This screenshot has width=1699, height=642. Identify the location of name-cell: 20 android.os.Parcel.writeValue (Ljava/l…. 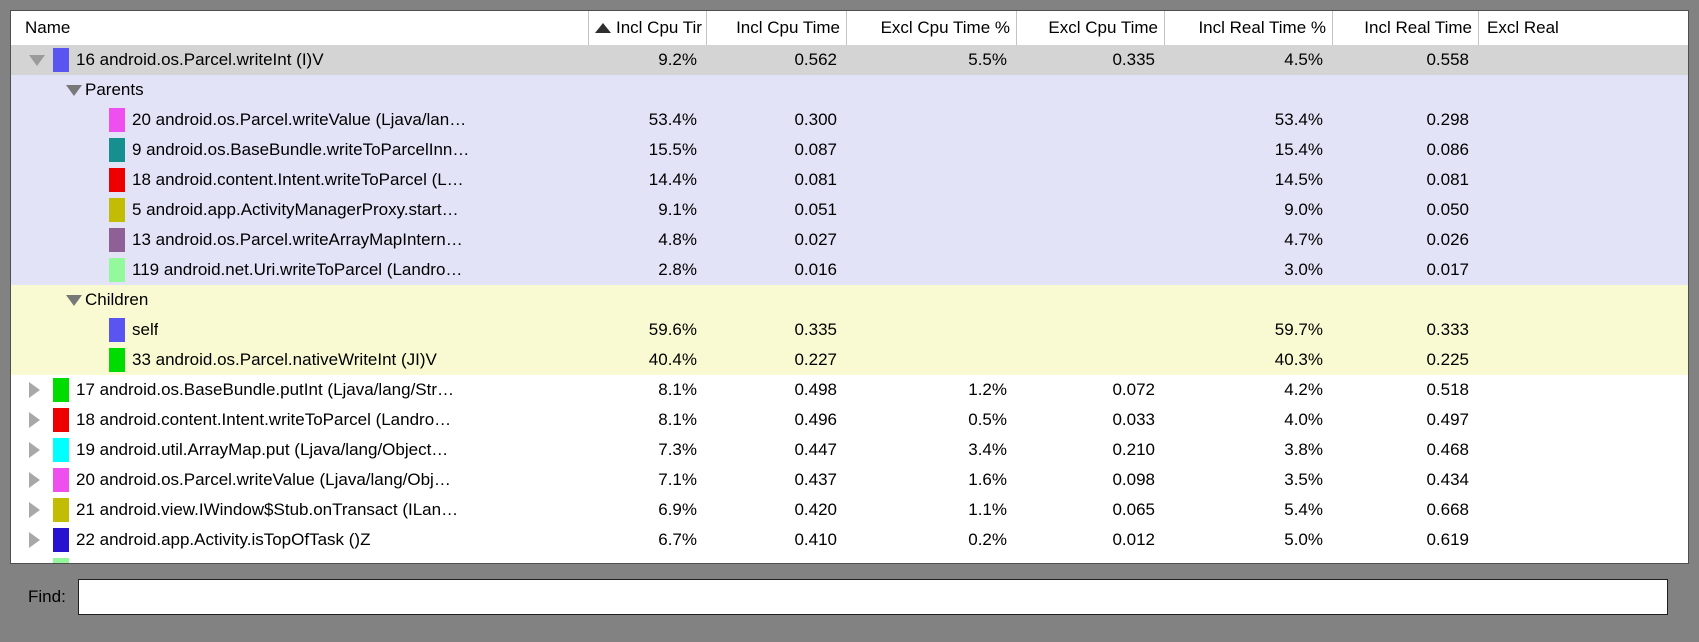
(300, 120).